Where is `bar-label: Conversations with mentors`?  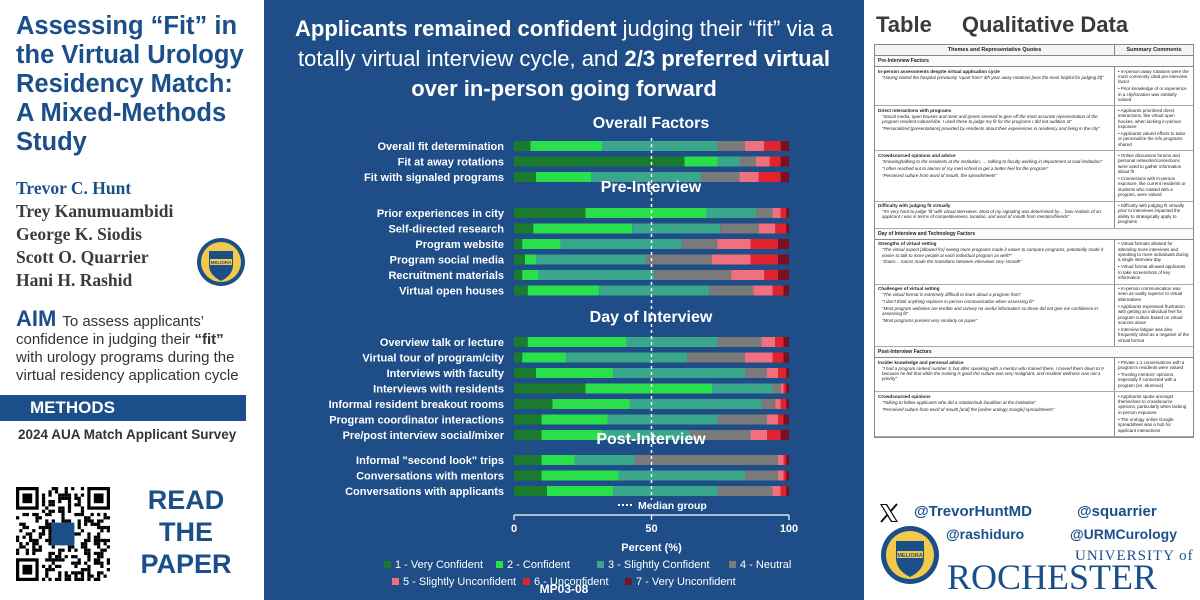
bar-label: Conversations with mentors is located at coordinates (430, 477).